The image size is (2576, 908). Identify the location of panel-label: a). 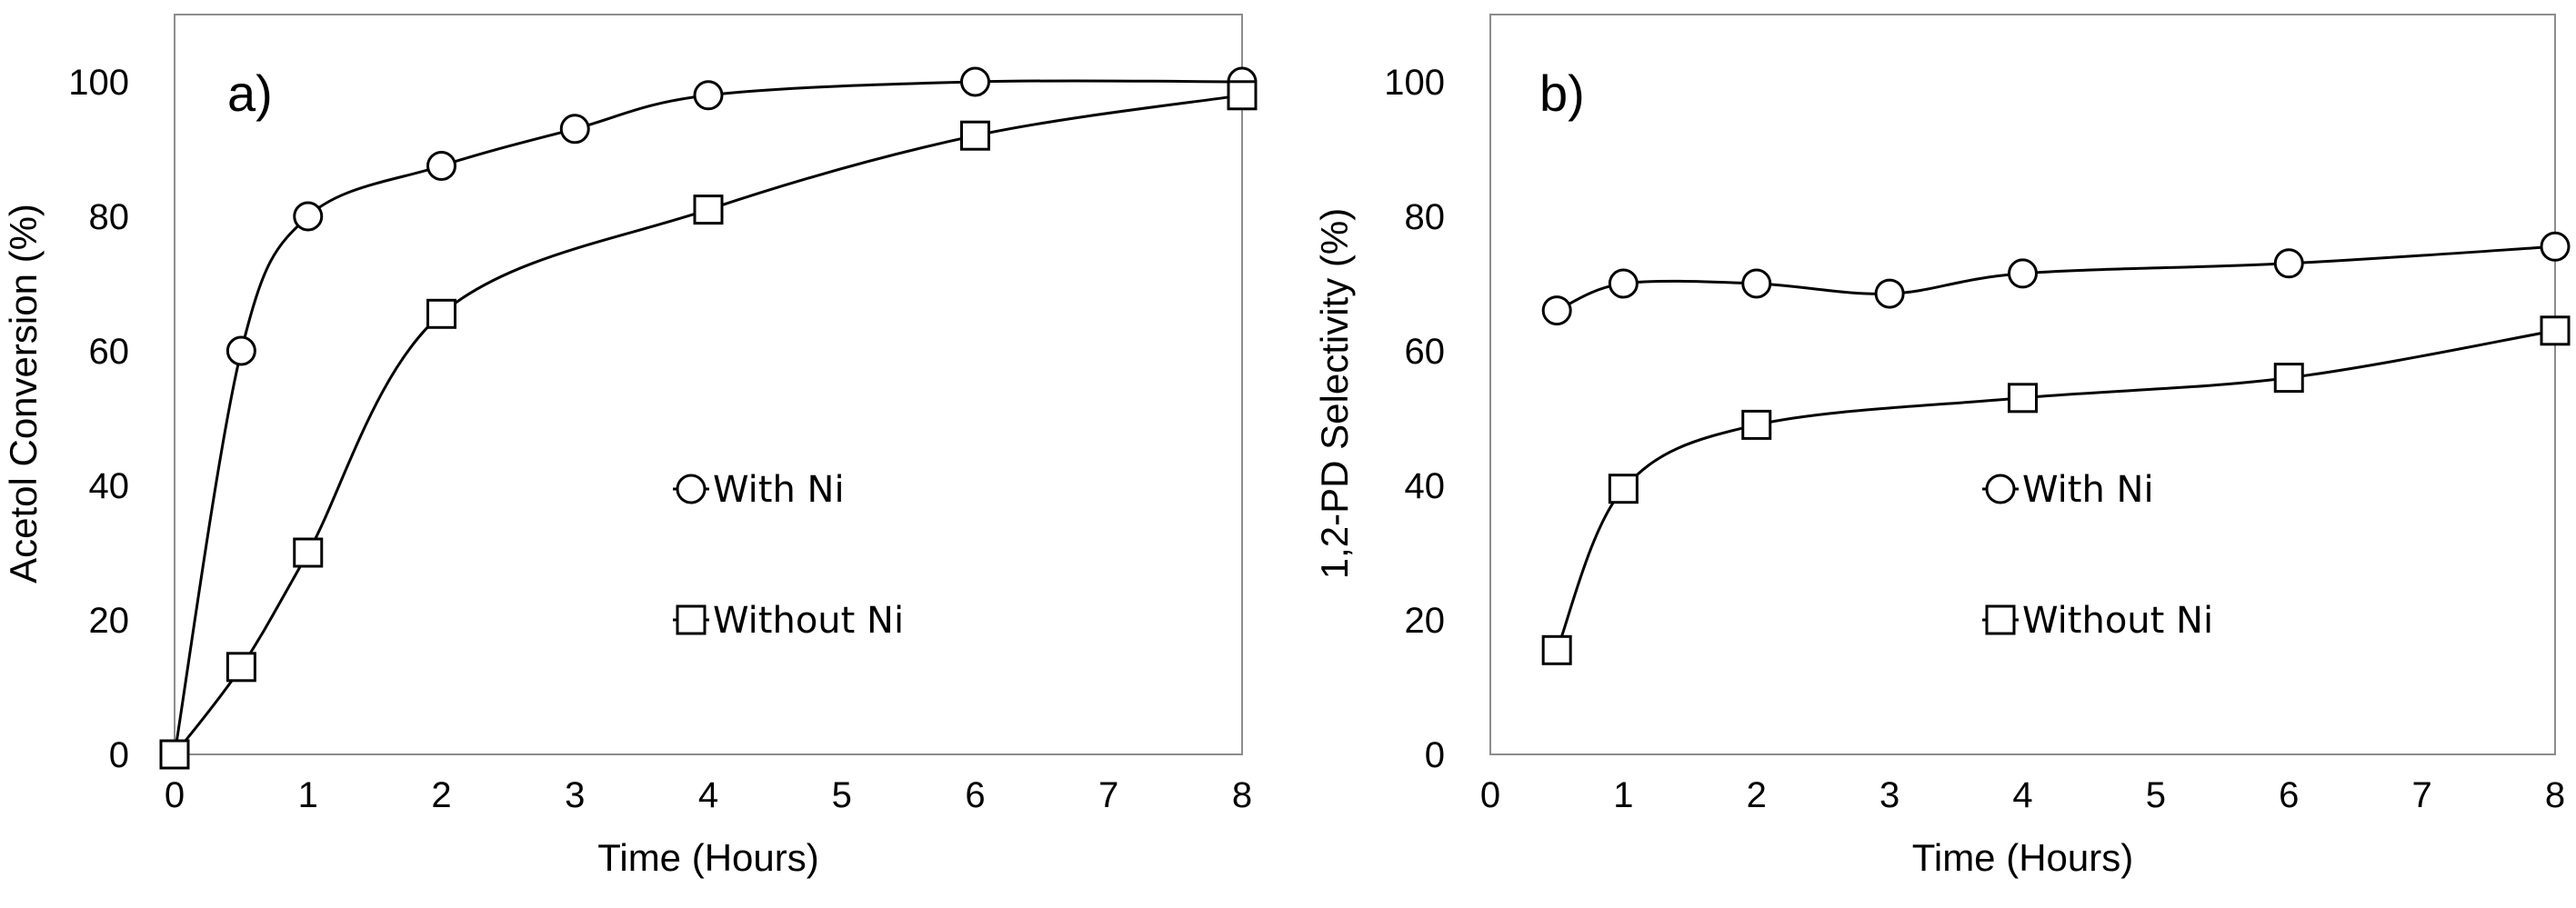
(250, 93).